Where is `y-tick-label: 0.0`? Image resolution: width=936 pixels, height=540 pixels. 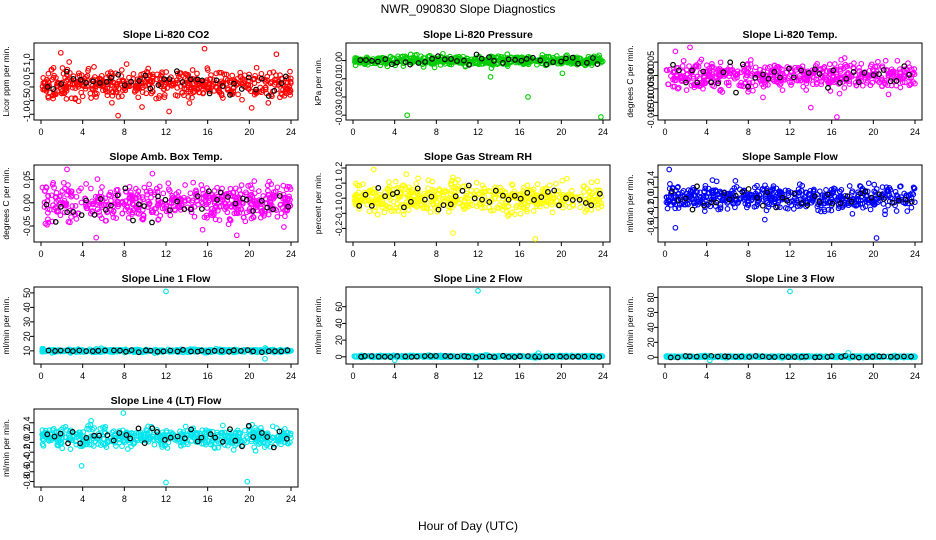 y-tick-label: 0.0 is located at coordinates (27, 87).